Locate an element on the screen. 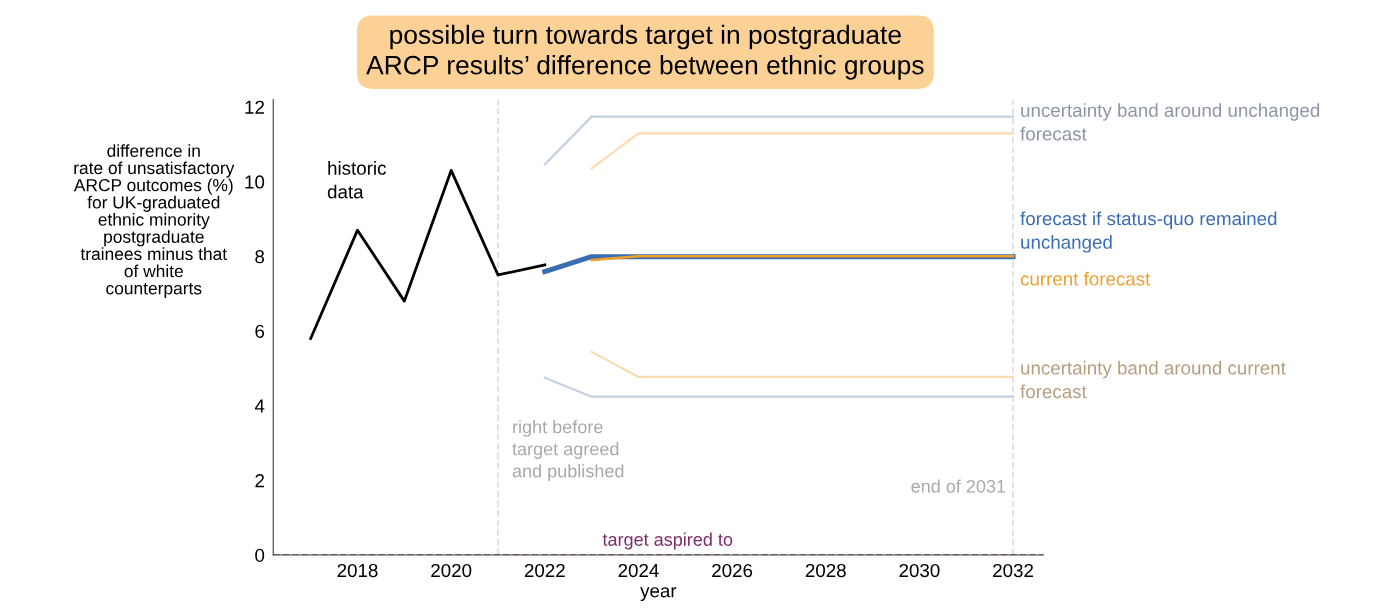 The width and height of the screenshot is (1373, 614). text: historic data is located at coordinates (356, 180).